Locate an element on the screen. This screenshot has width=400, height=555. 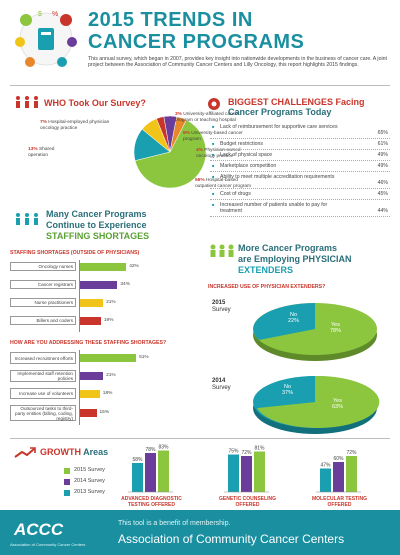
growth-arrow-icon is located at coordinates (25, 455).